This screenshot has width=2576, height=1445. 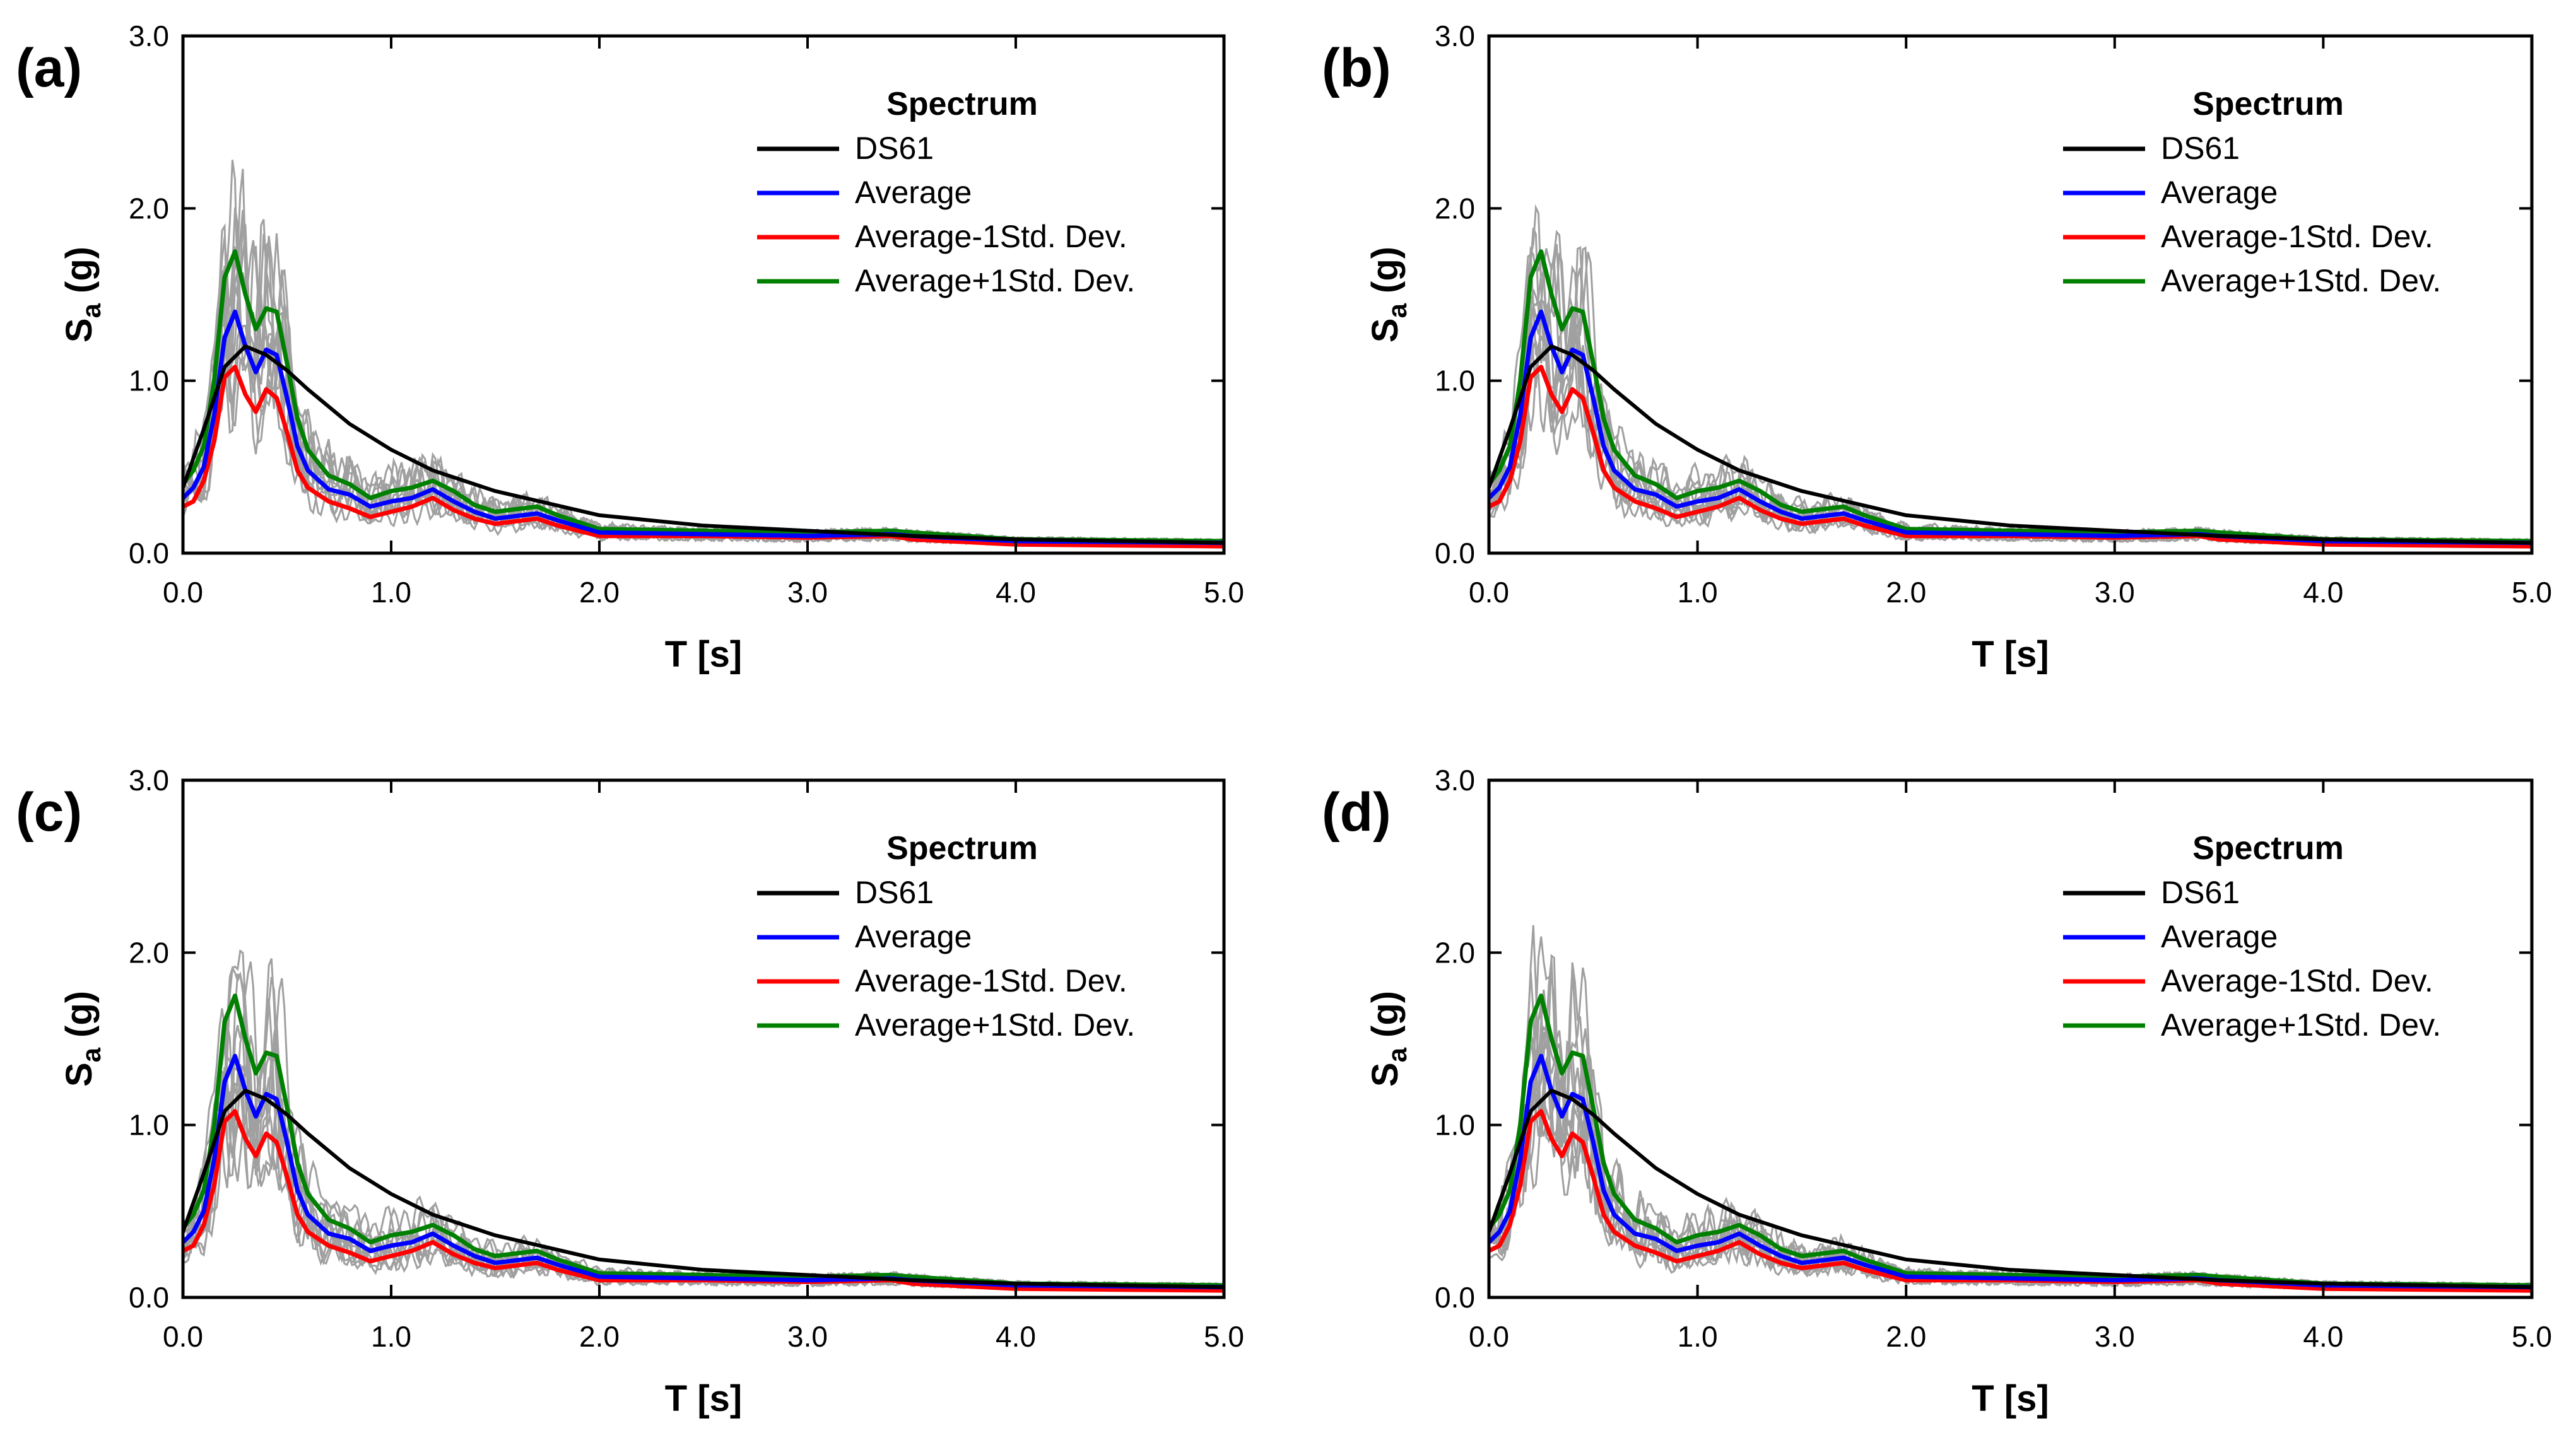 What do you see at coordinates (1356, 812) in the screenshot?
I see `panel-label: (d)` at bounding box center [1356, 812].